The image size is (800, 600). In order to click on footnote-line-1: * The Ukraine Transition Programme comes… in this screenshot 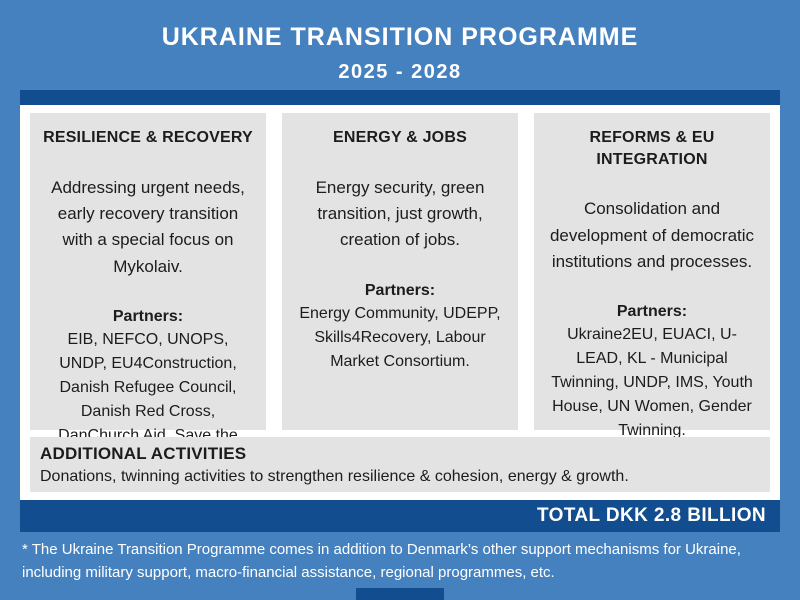, I will do `click(381, 549)`.